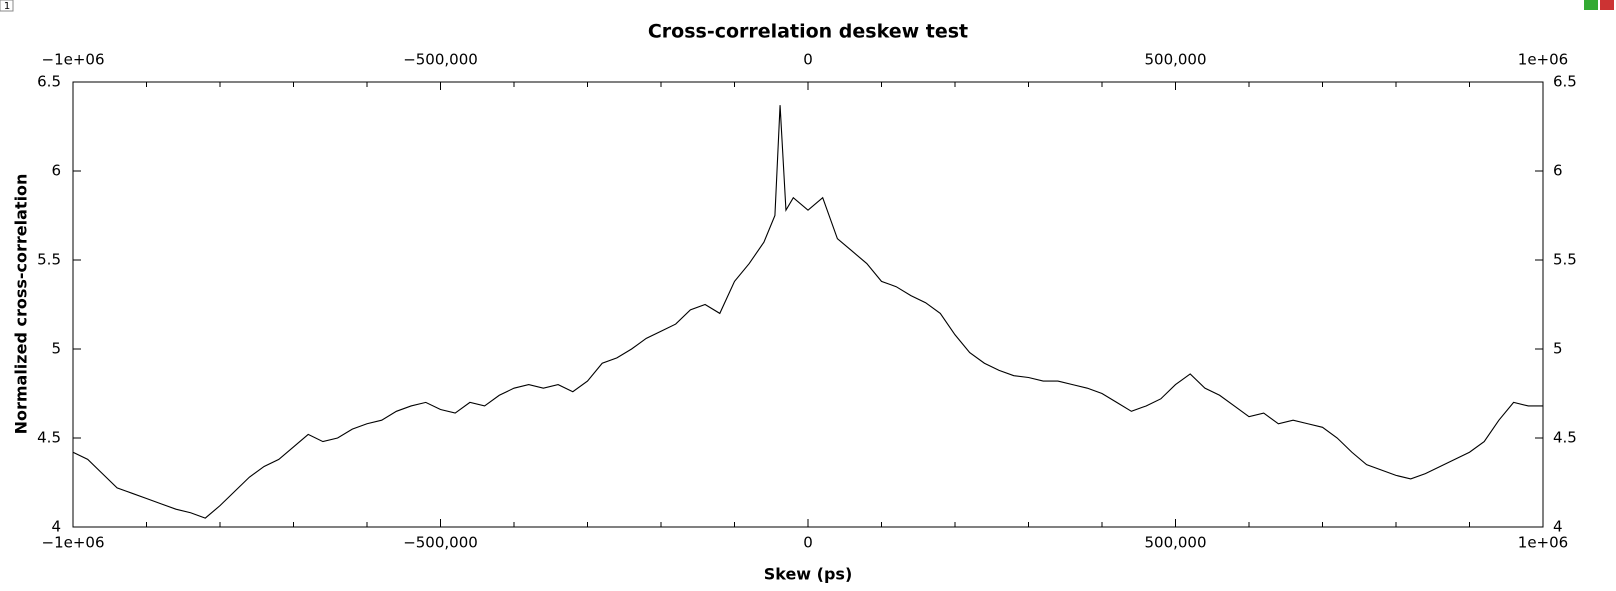  I want to click on y-tick-label: 5, so click(56, 349).